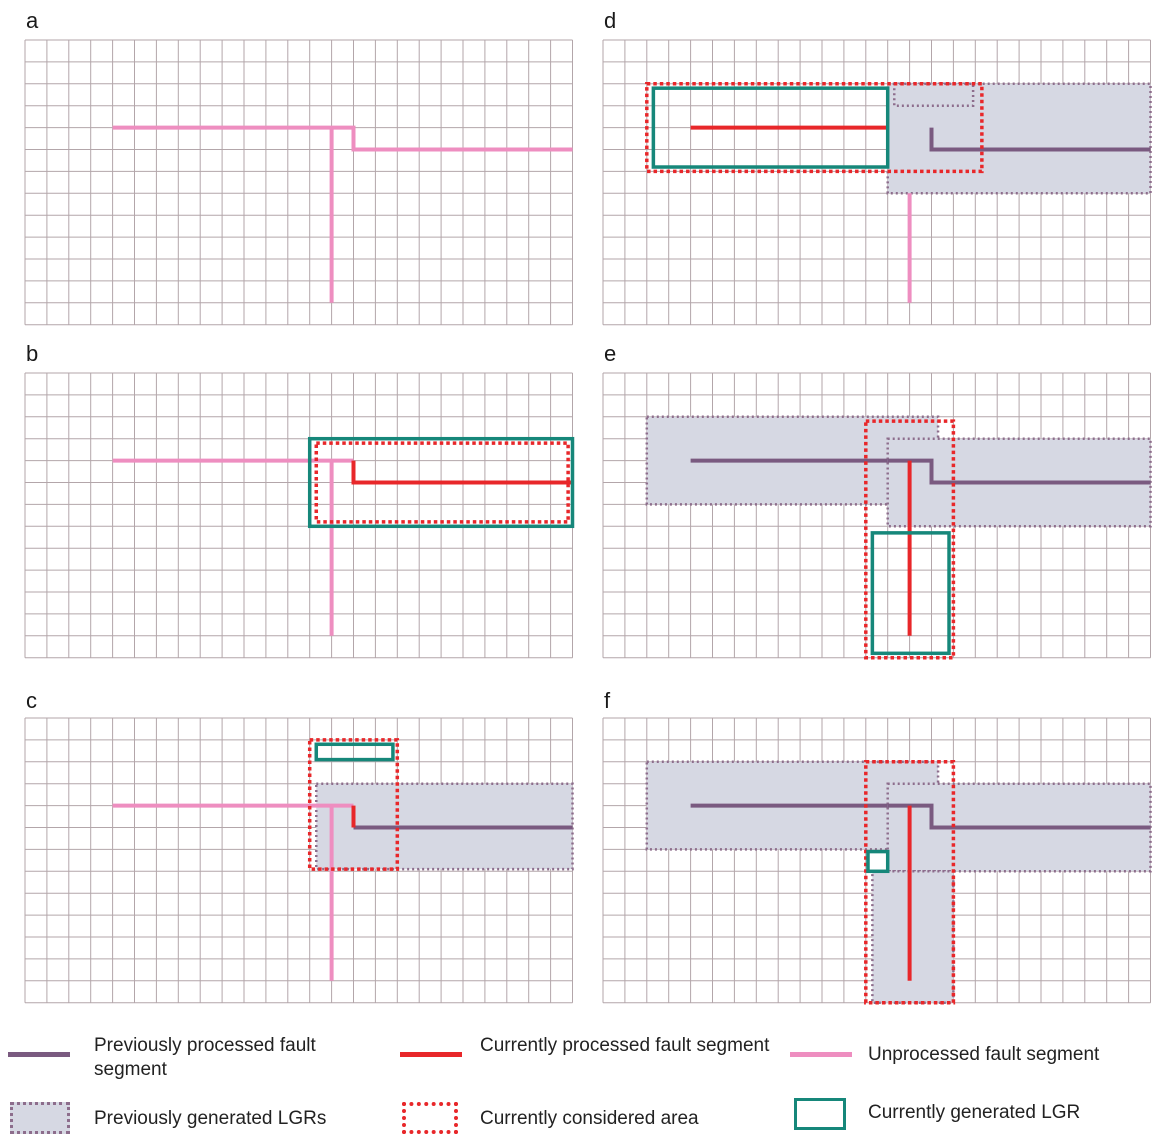 Image resolution: width=1168 pixels, height=1137 pixels. I want to click on previous-fault-segment, so click(1040, 139).